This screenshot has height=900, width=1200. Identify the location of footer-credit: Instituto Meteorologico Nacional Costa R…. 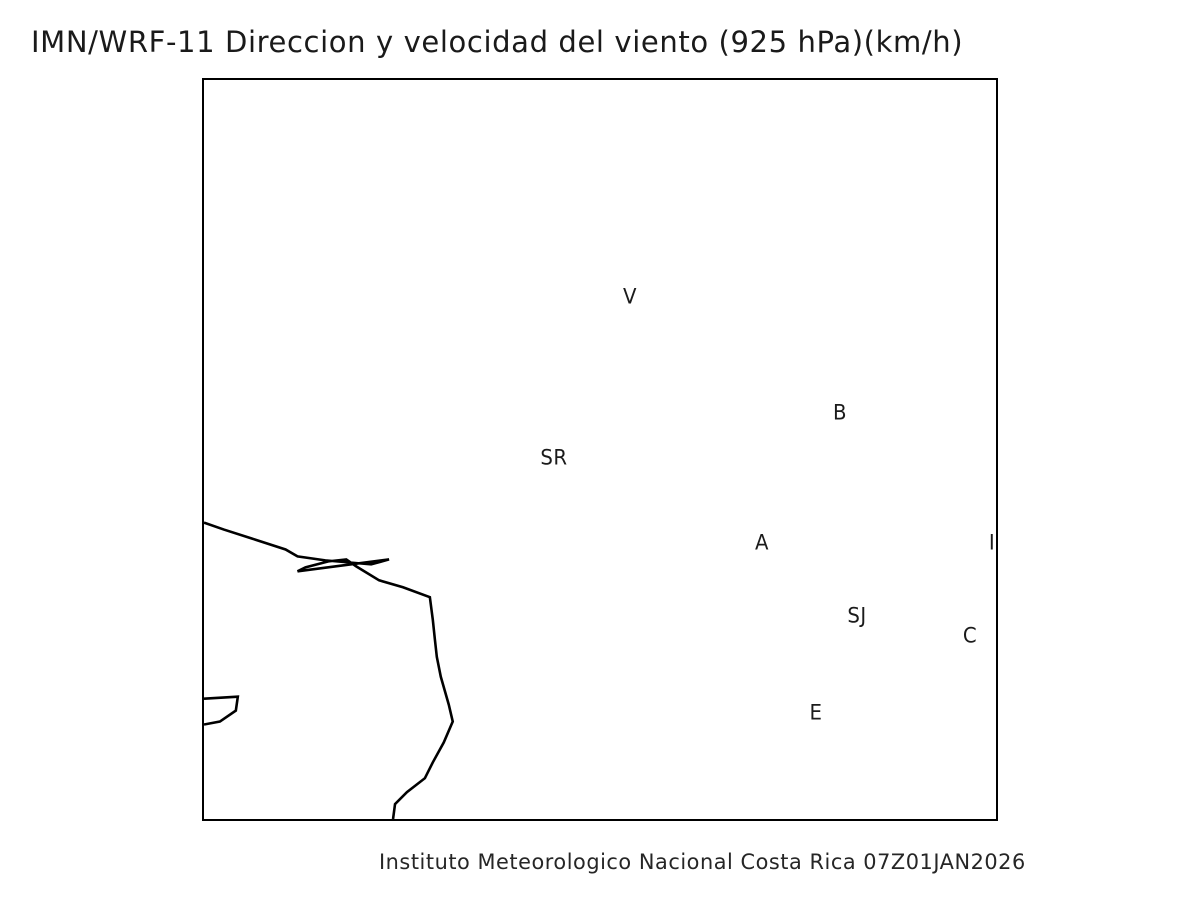
(702, 862).